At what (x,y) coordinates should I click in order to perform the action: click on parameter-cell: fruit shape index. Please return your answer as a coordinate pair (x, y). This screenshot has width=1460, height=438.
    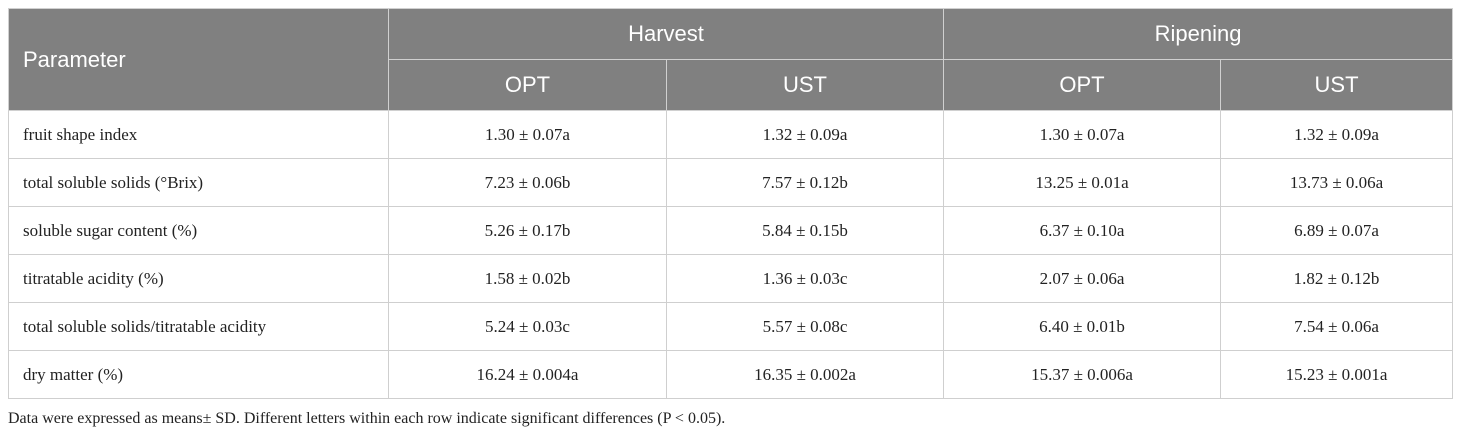
    Looking at the image, I should click on (198, 134).